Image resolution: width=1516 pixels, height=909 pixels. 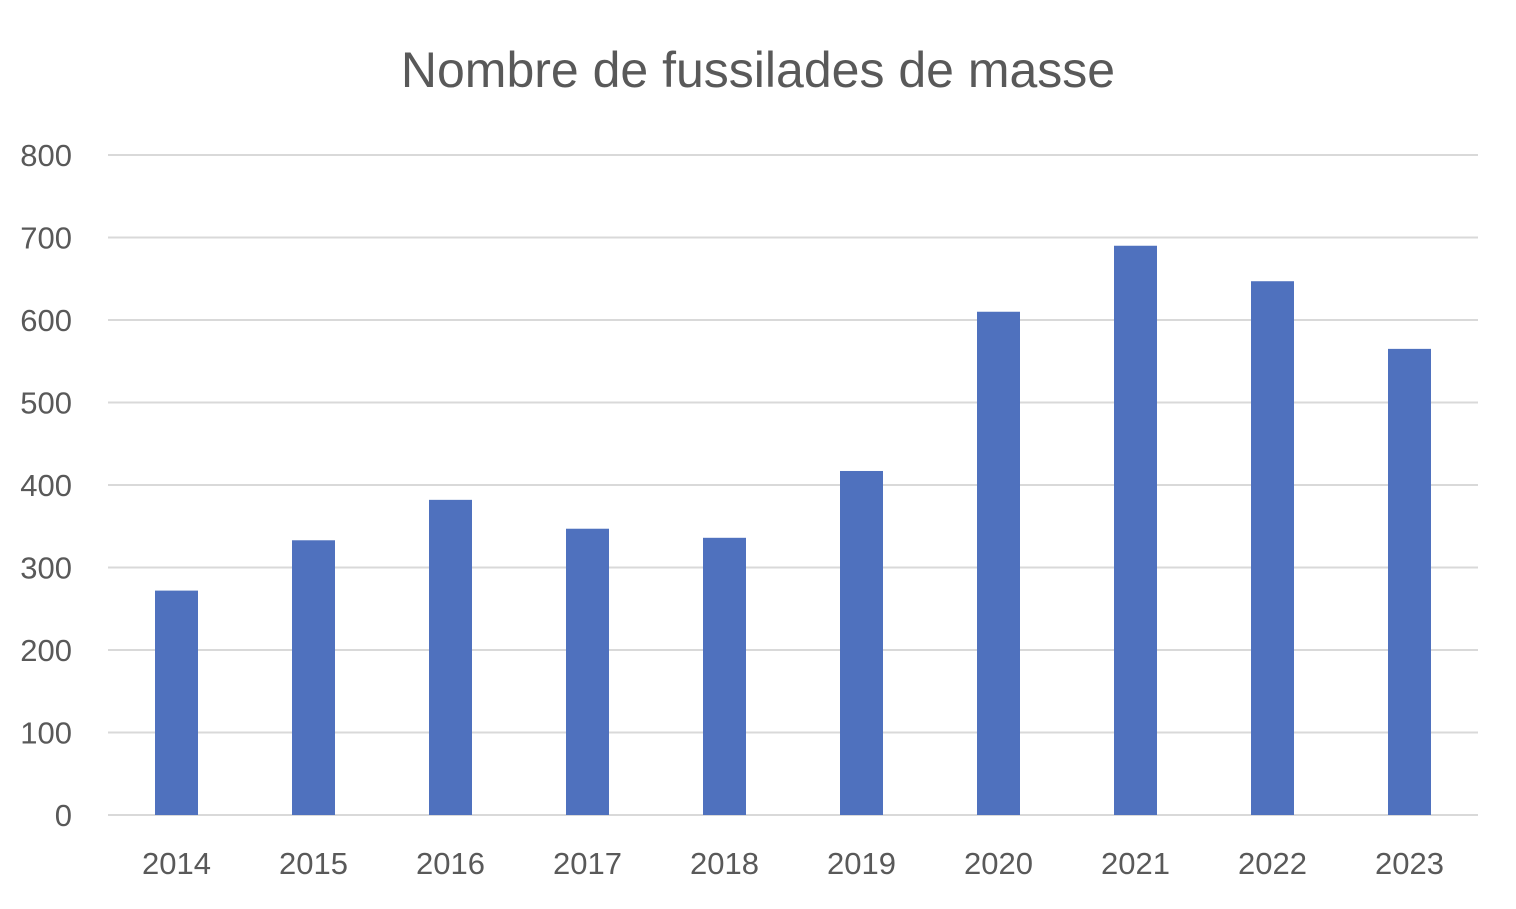 I want to click on bar-2020, so click(x=998, y=563).